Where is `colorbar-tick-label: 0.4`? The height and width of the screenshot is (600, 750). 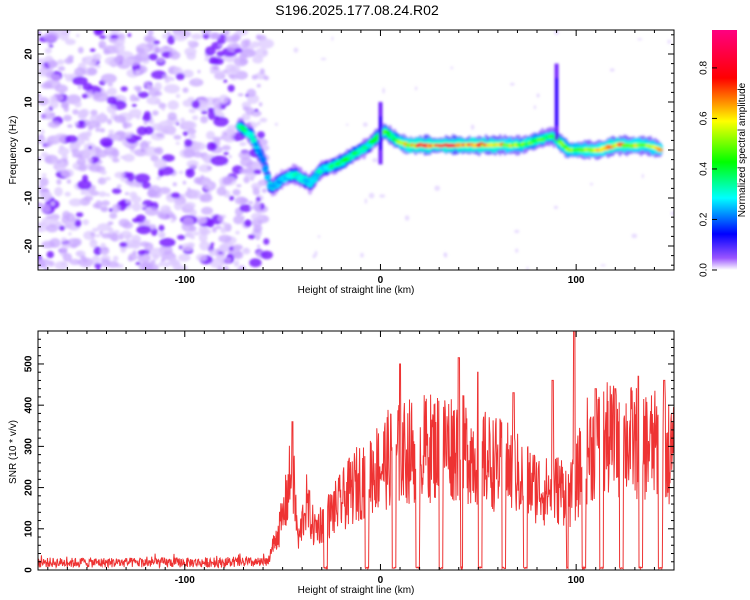 colorbar-tick-label: 0.4 is located at coordinates (704, 169).